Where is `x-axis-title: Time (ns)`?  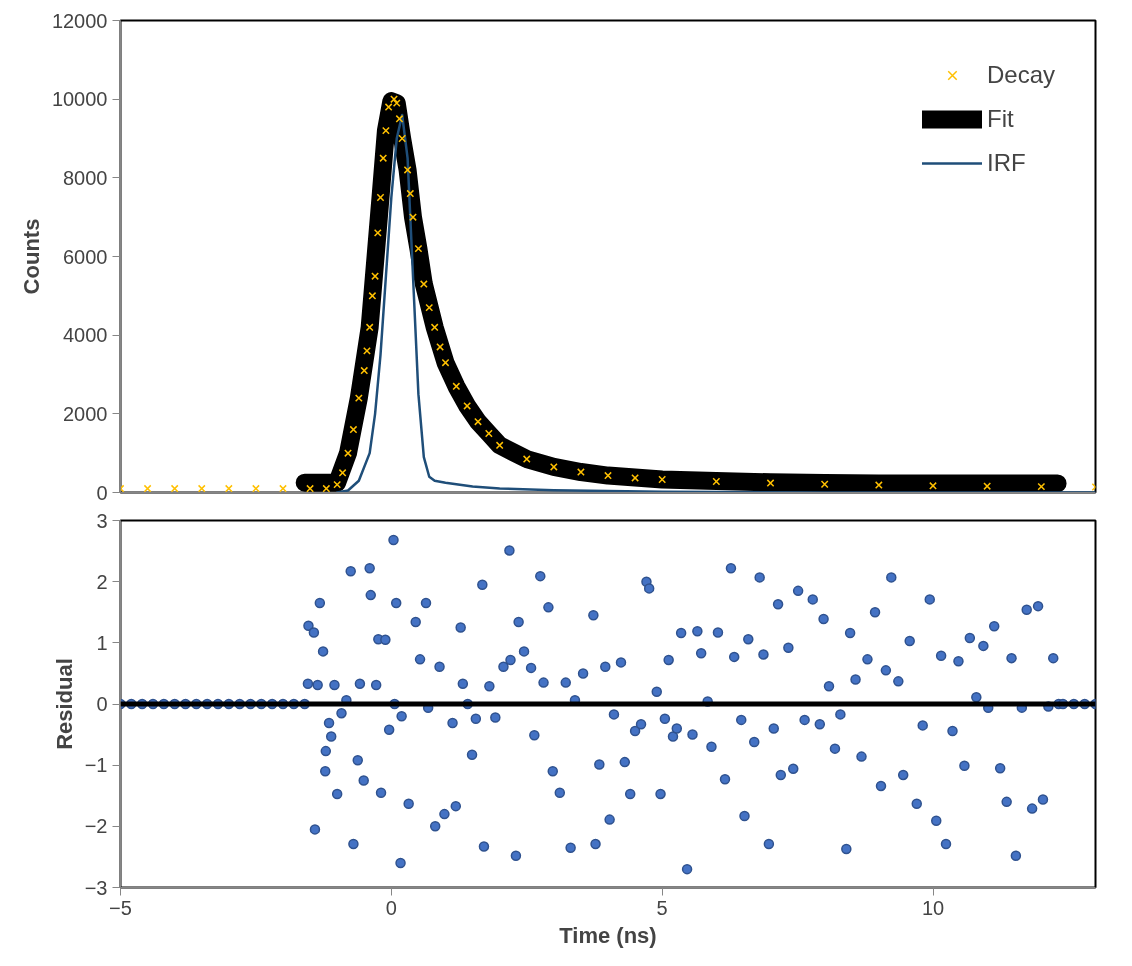
x-axis-title: Time (ns) is located at coordinates (608, 935).